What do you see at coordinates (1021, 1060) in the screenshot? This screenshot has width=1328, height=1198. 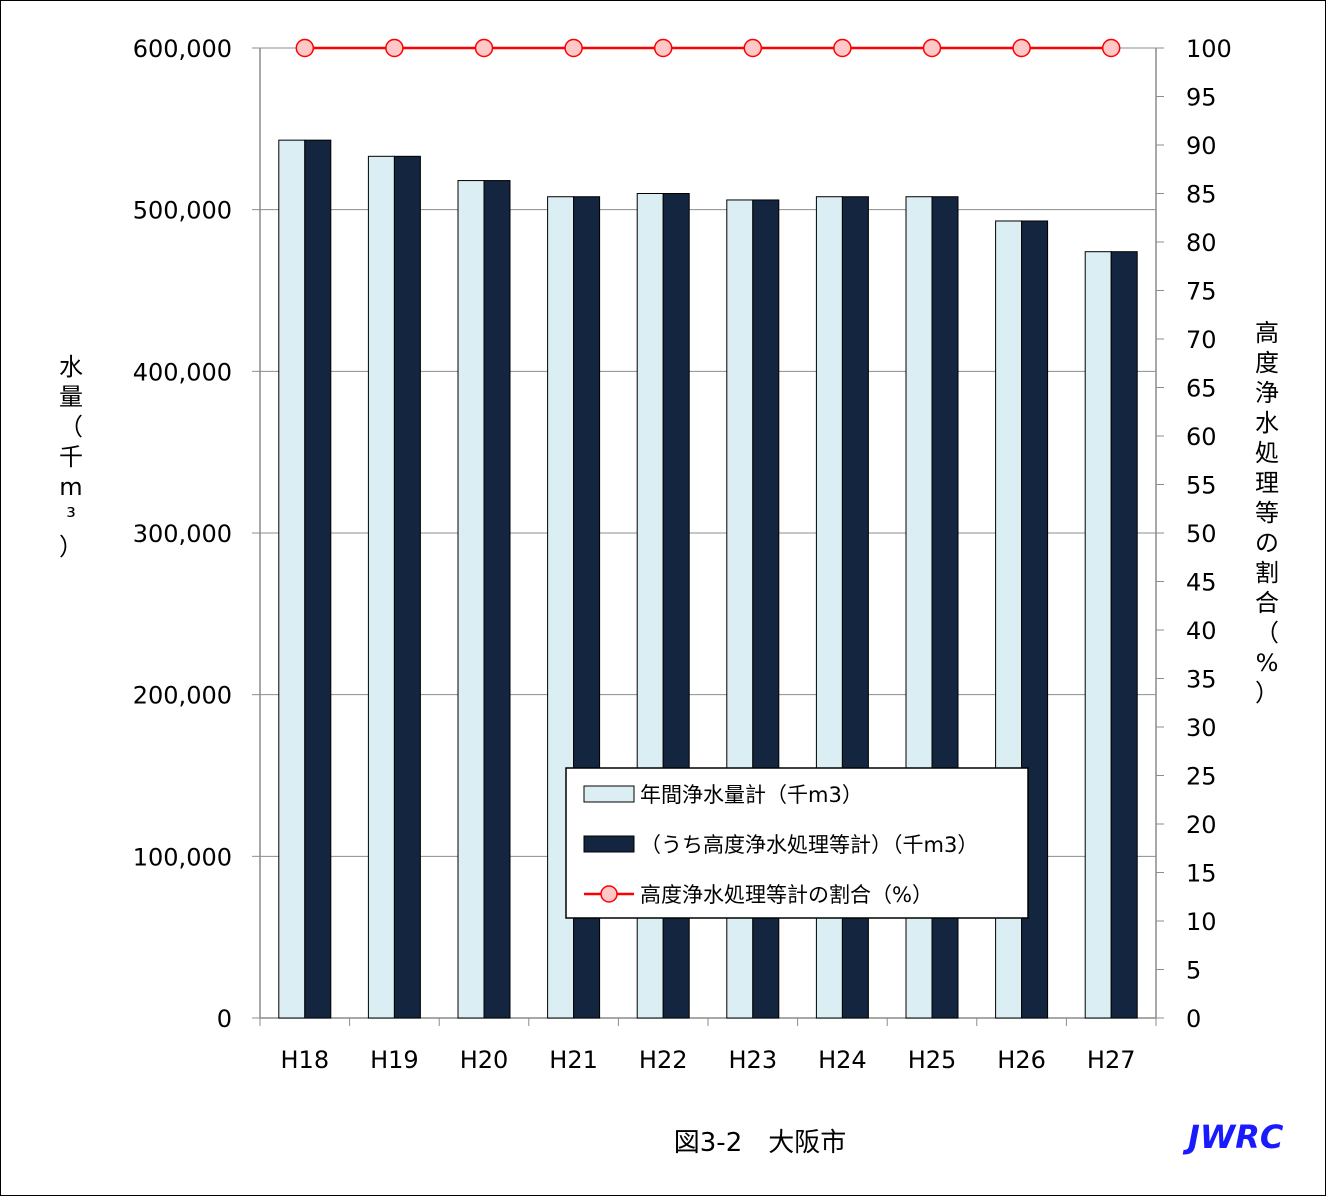 I see `x-tick-label: H26` at bounding box center [1021, 1060].